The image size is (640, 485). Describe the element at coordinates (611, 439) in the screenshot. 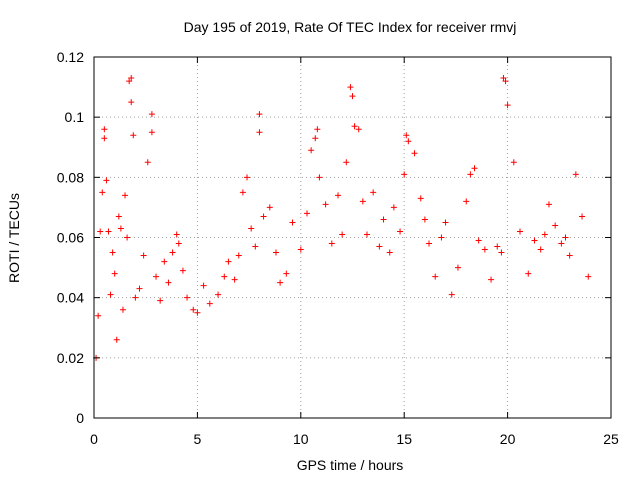

I see `x-tick-label: 25` at that location.